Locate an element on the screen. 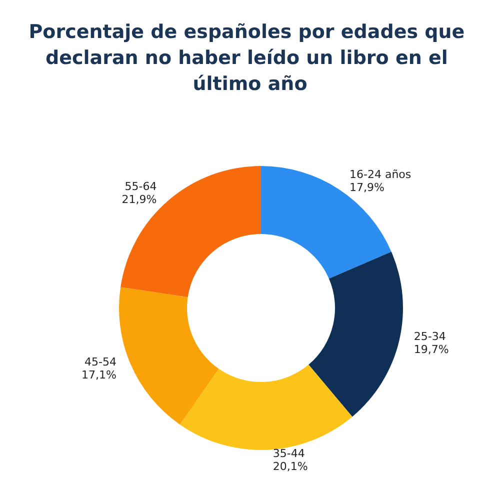 The width and height of the screenshot is (500, 500). data-label: 17,9% is located at coordinates (366, 187).